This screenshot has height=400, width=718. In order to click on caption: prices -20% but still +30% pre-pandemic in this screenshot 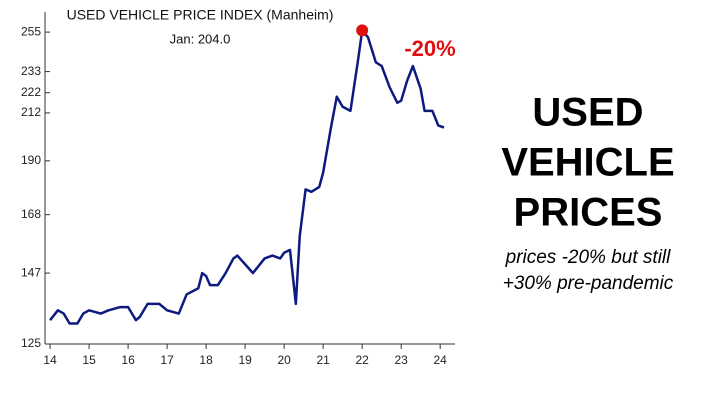, I will do `click(588, 270)`.